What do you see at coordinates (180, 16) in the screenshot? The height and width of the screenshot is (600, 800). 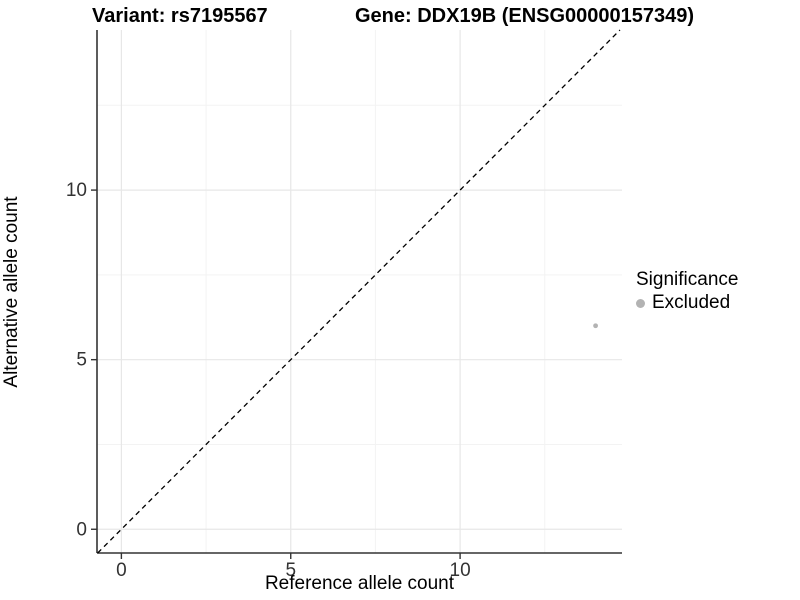 I see `plot-title-variant: Variant: rs7195567` at bounding box center [180, 16].